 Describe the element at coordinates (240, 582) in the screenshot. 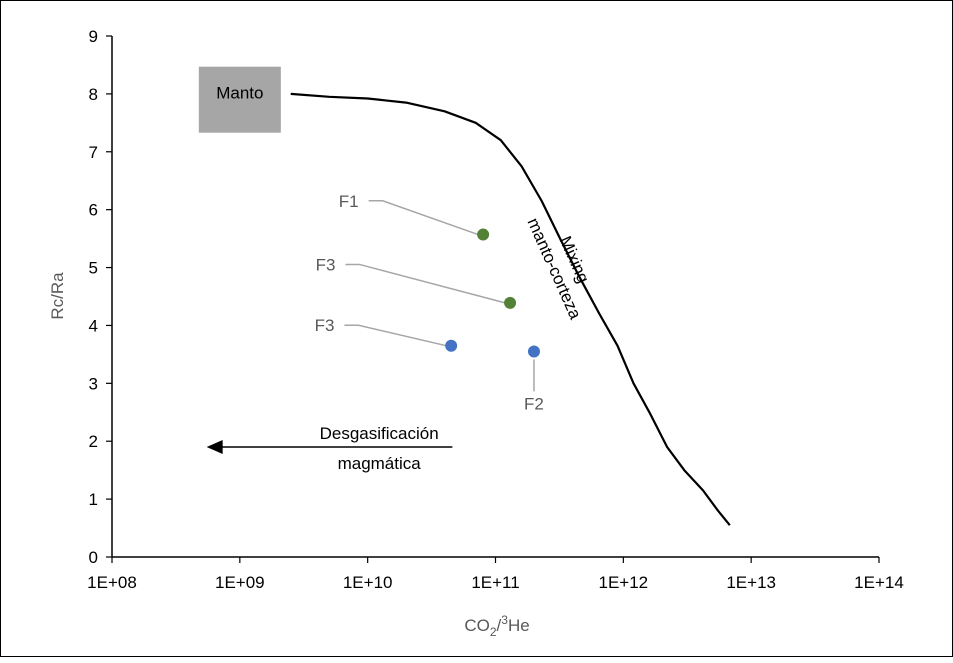

I see `x-tick-label: 1E+09` at that location.